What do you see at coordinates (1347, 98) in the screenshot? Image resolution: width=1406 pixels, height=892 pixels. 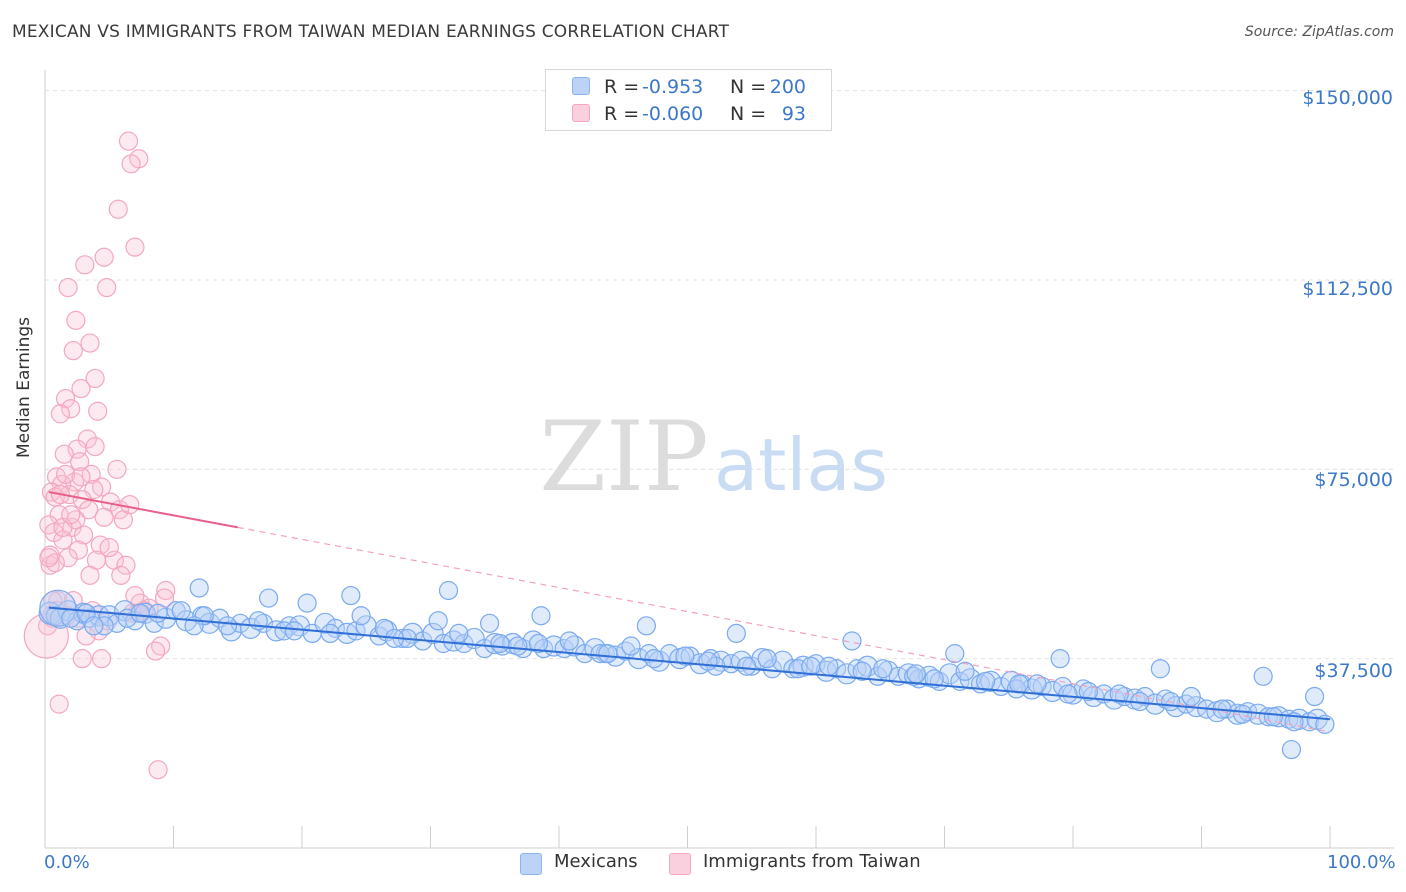 I see `y-tick-150000: $150,000` at bounding box center [1347, 98].